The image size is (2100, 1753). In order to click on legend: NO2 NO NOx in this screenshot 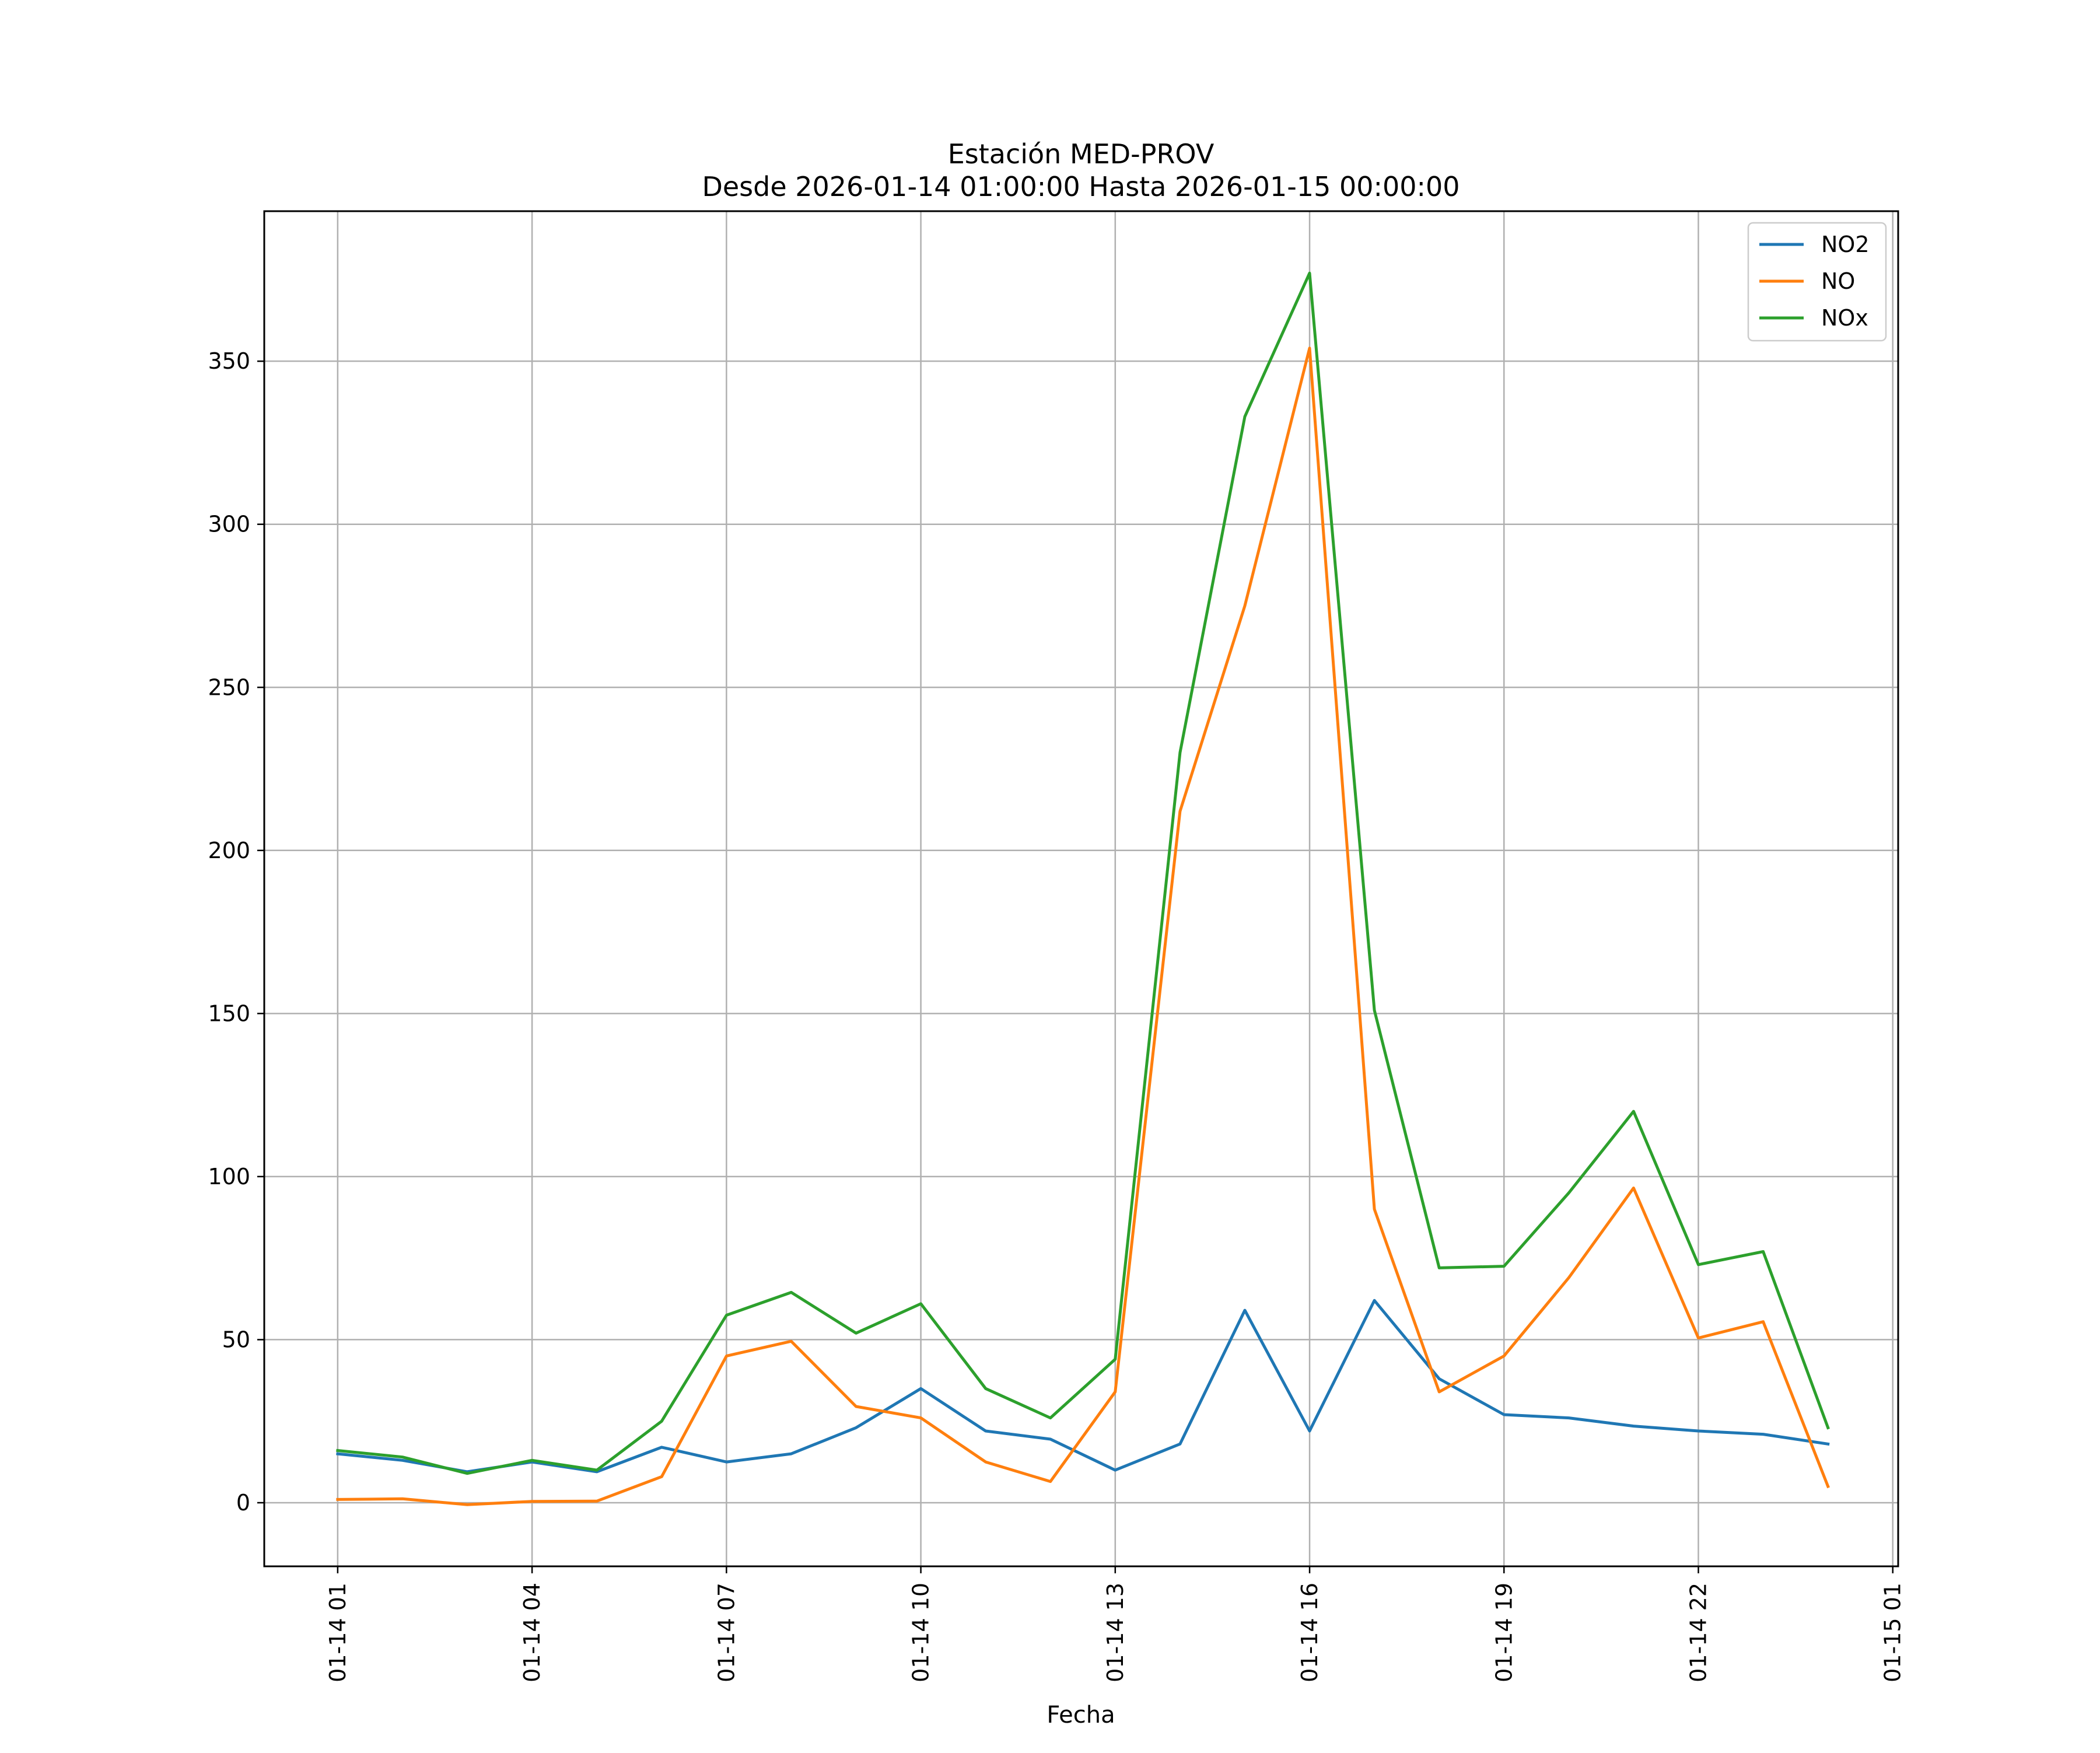, I will do `click(1817, 282)`.